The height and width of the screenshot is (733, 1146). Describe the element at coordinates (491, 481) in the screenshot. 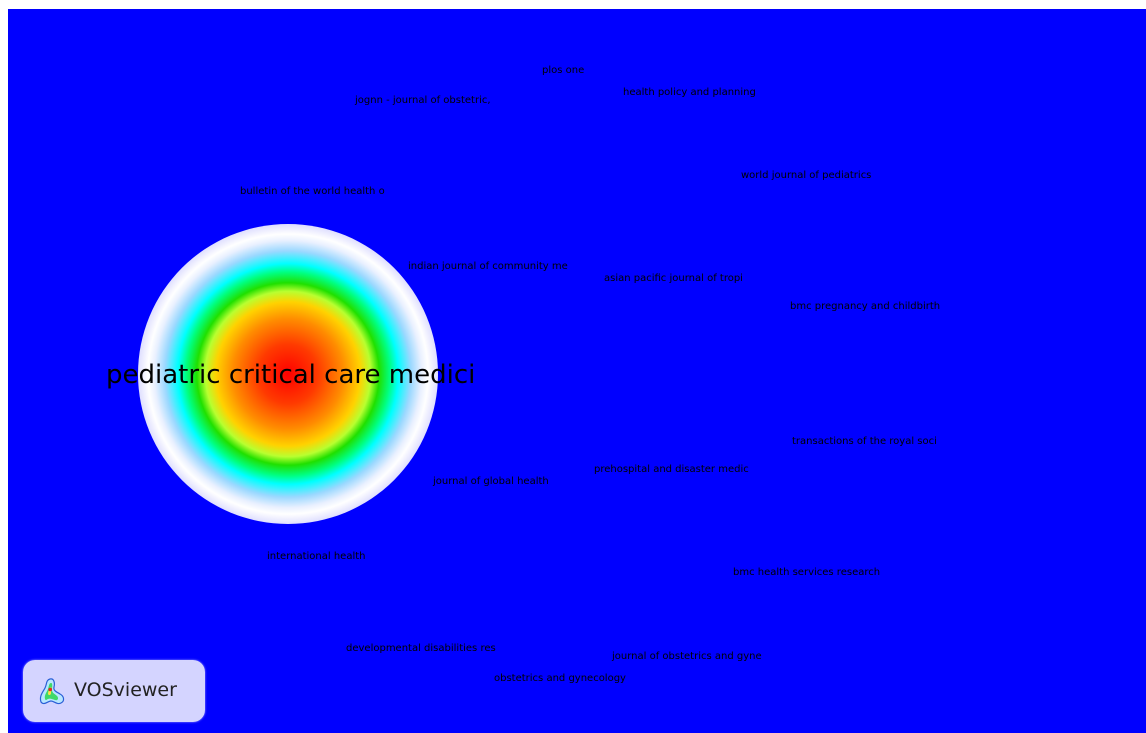

I see `item-label: journal of global health` at that location.